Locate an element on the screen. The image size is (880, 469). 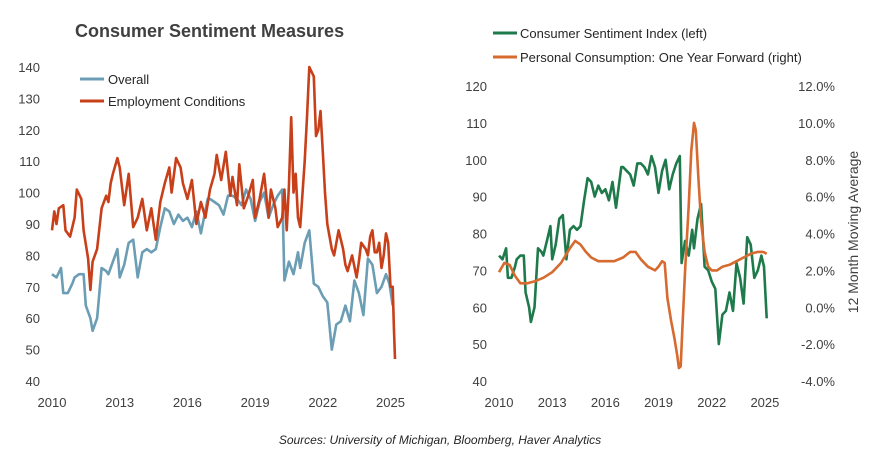
right-y-tick-label: 70 is located at coordinates (480, 270).